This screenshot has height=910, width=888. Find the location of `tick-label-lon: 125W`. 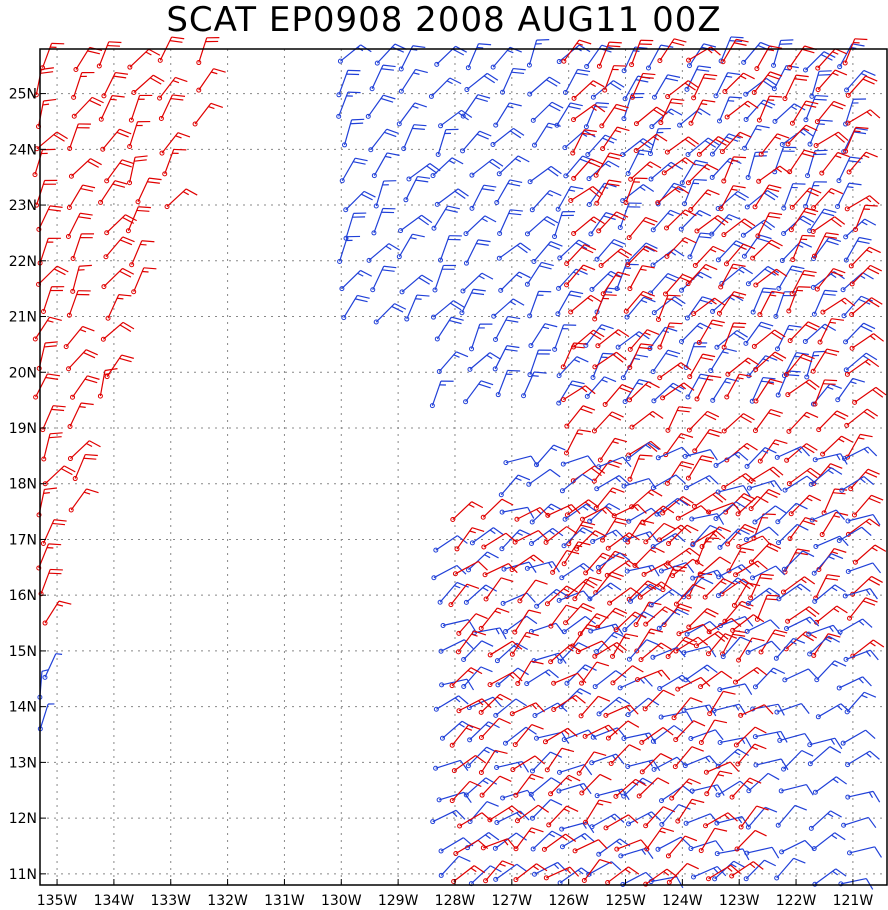

tick-label-lon: 125W is located at coordinates (625, 901).